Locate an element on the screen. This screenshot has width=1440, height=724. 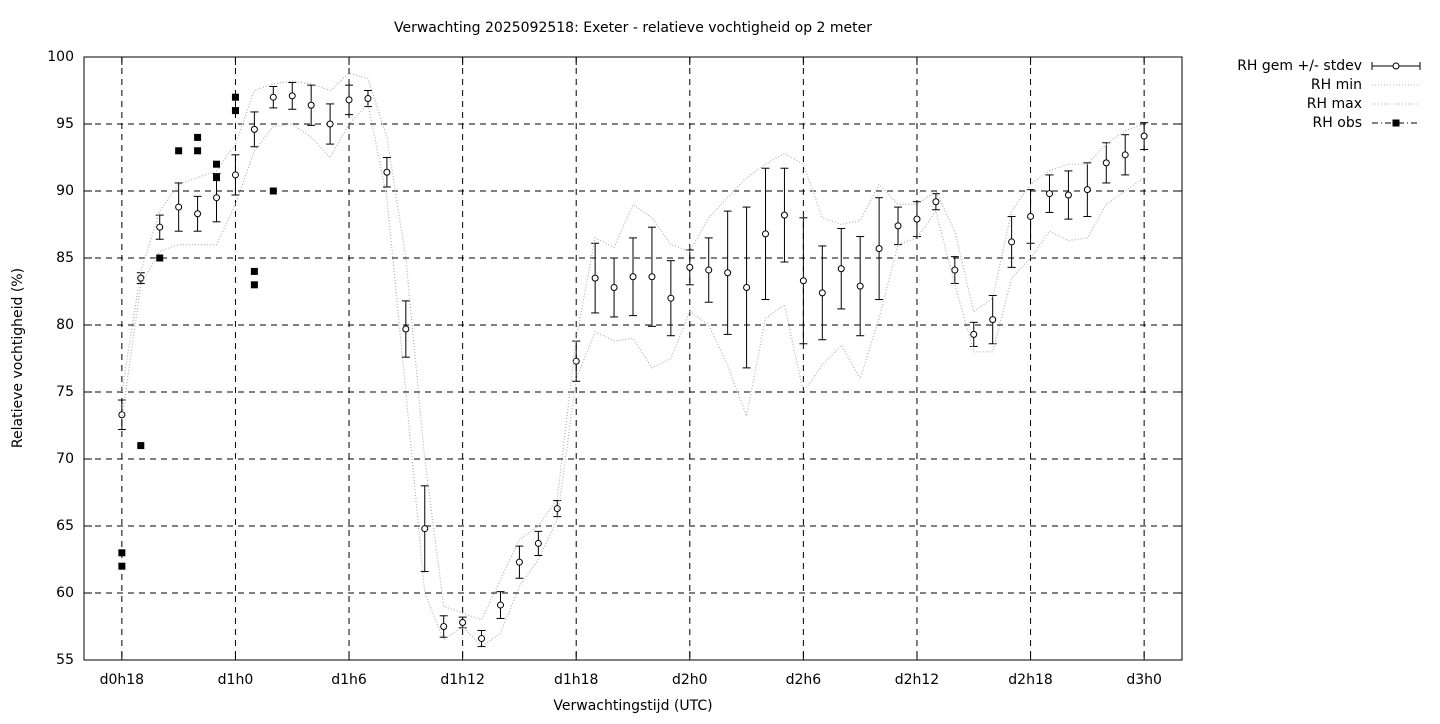
y-tick-label: 75 is located at coordinates (65, 392).